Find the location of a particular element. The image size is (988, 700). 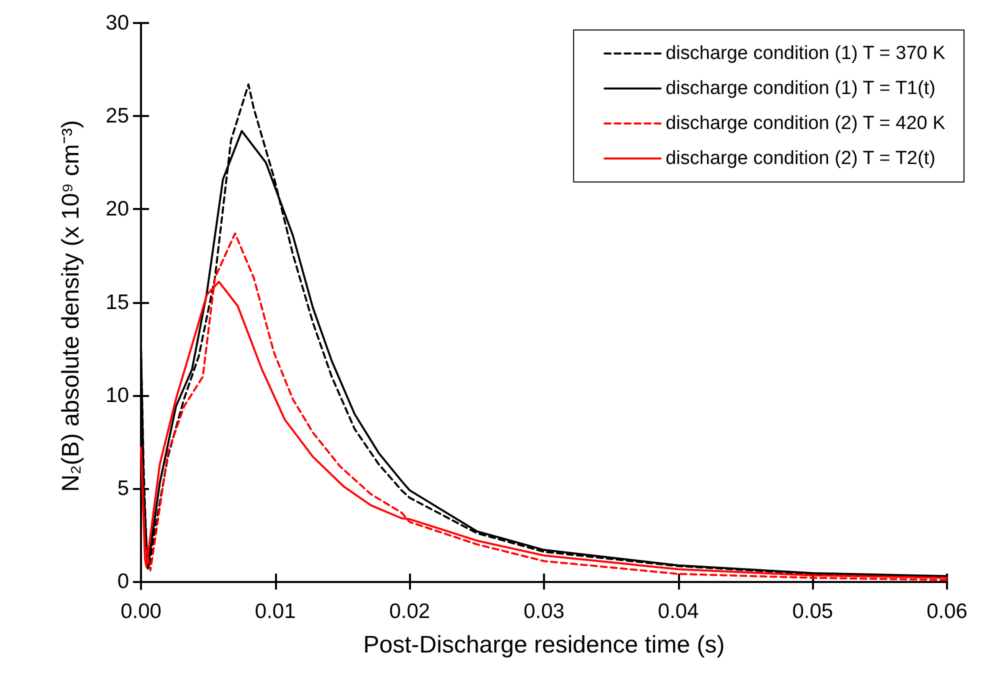

x-axis-title: Post-Discharge residence time (s) is located at coordinates (544, 645).